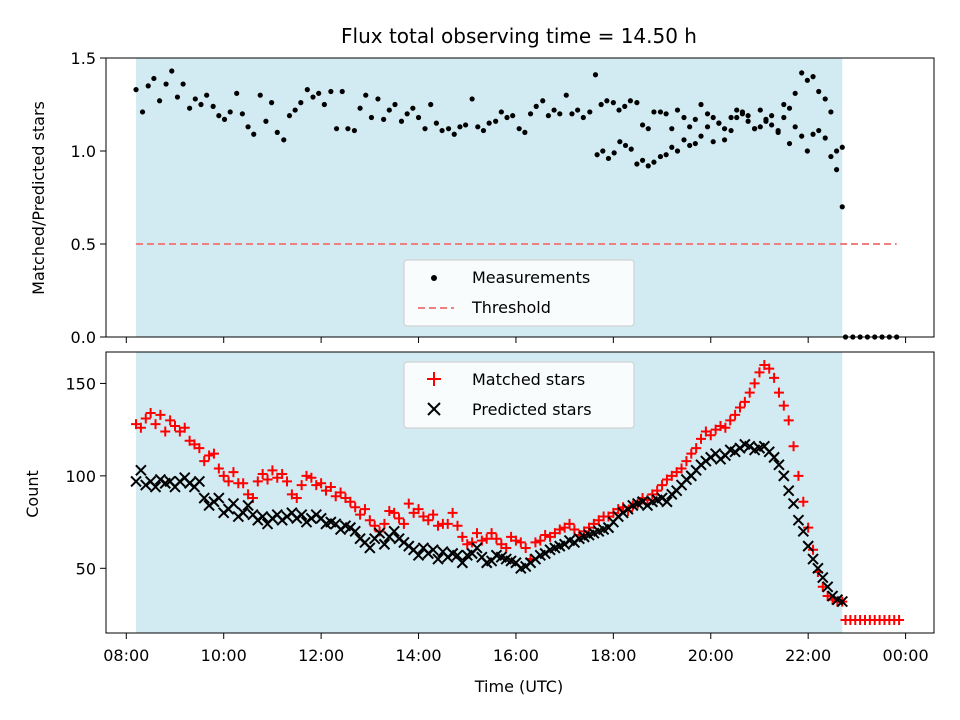 Image resolution: width=960 pixels, height=720 pixels. Describe the element at coordinates (613, 655) in the screenshot. I see `x-tick-label: 18:00` at that location.